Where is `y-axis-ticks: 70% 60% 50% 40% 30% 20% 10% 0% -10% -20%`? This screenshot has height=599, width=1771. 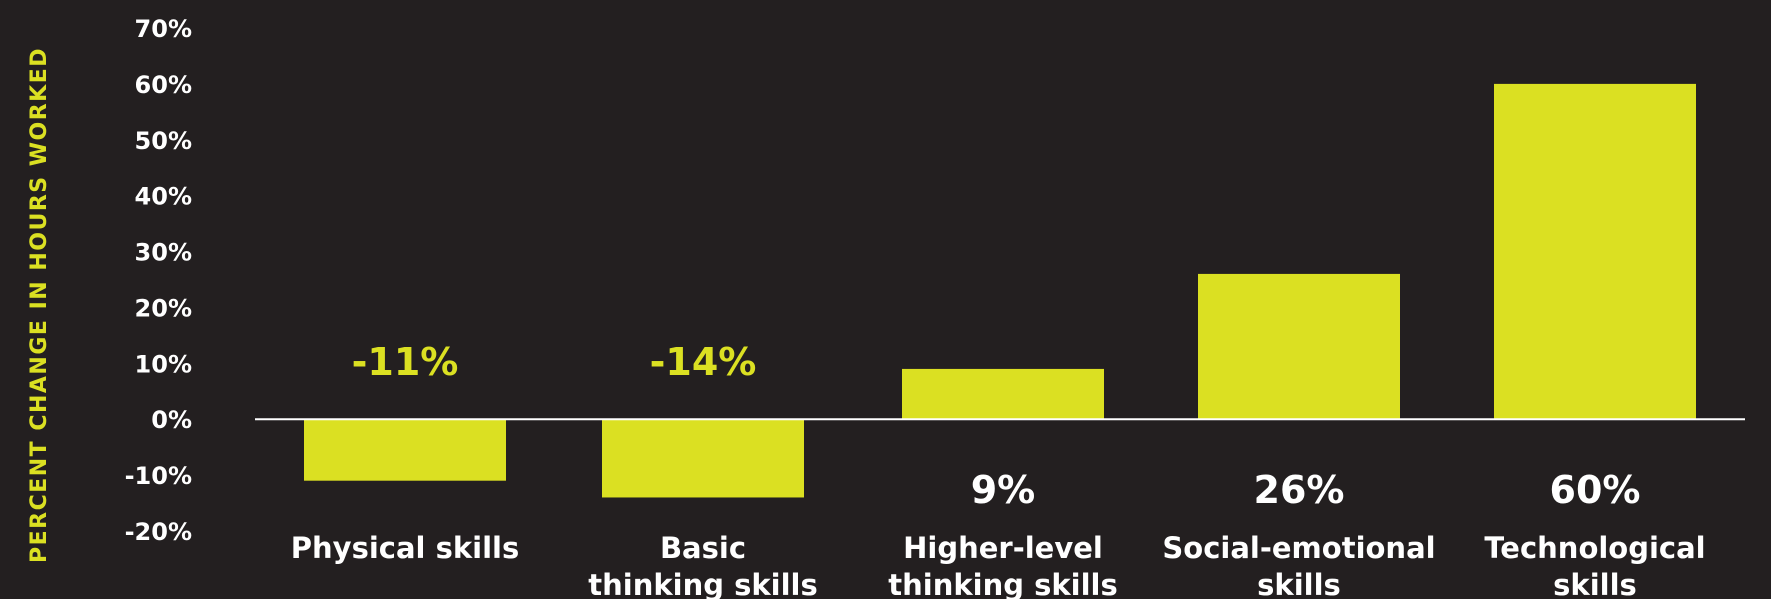 y-axis-ticks: 70% 60% 50% 40% 30% 20% 10% 0% -10% -20% is located at coordinates (158, 280).